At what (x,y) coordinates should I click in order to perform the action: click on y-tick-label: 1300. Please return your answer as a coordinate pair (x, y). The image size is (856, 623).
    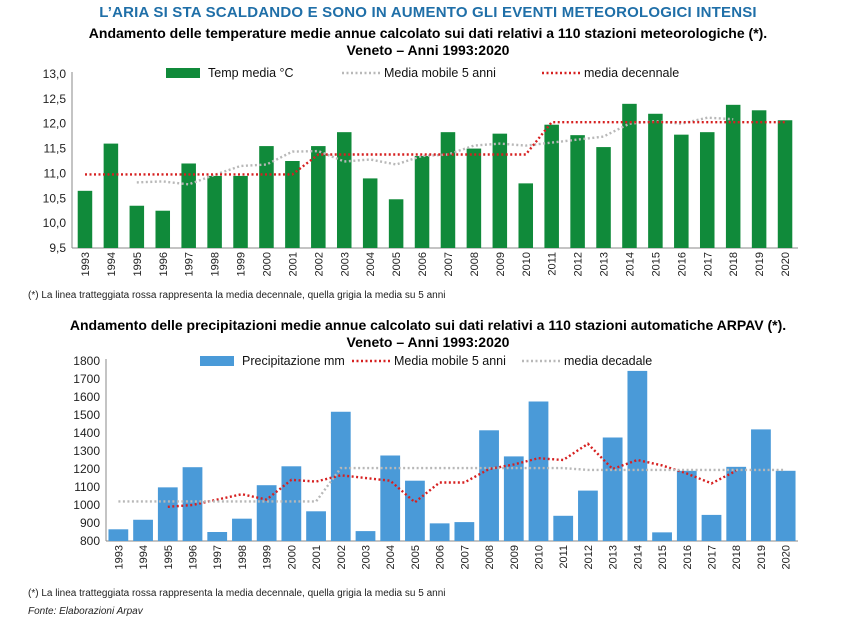
    Looking at the image, I should click on (86, 451).